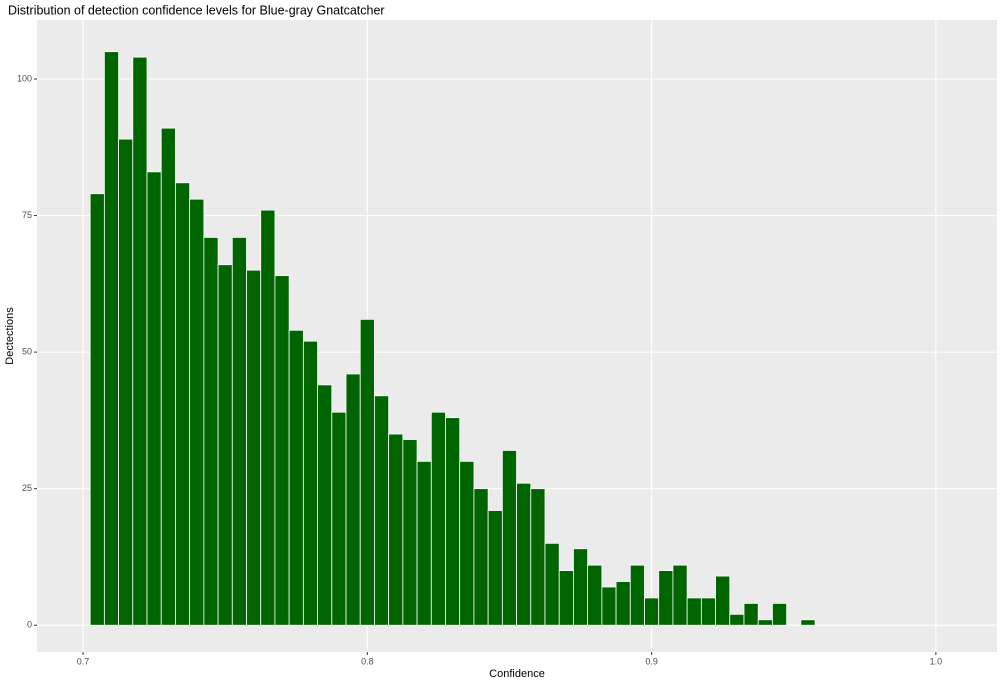 The height and width of the screenshot is (685, 1000). I want to click on x-tick-label: 0.8, so click(367, 661).